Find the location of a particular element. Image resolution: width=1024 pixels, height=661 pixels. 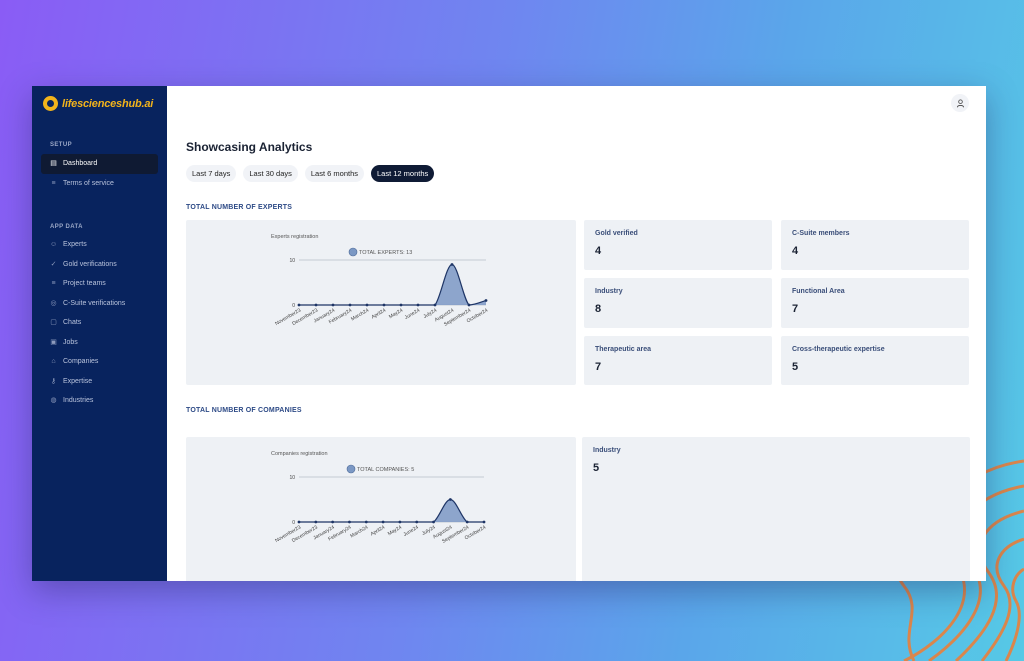

sidebar-item-project-teams: ≡ Project teams is located at coordinates (99, 284).